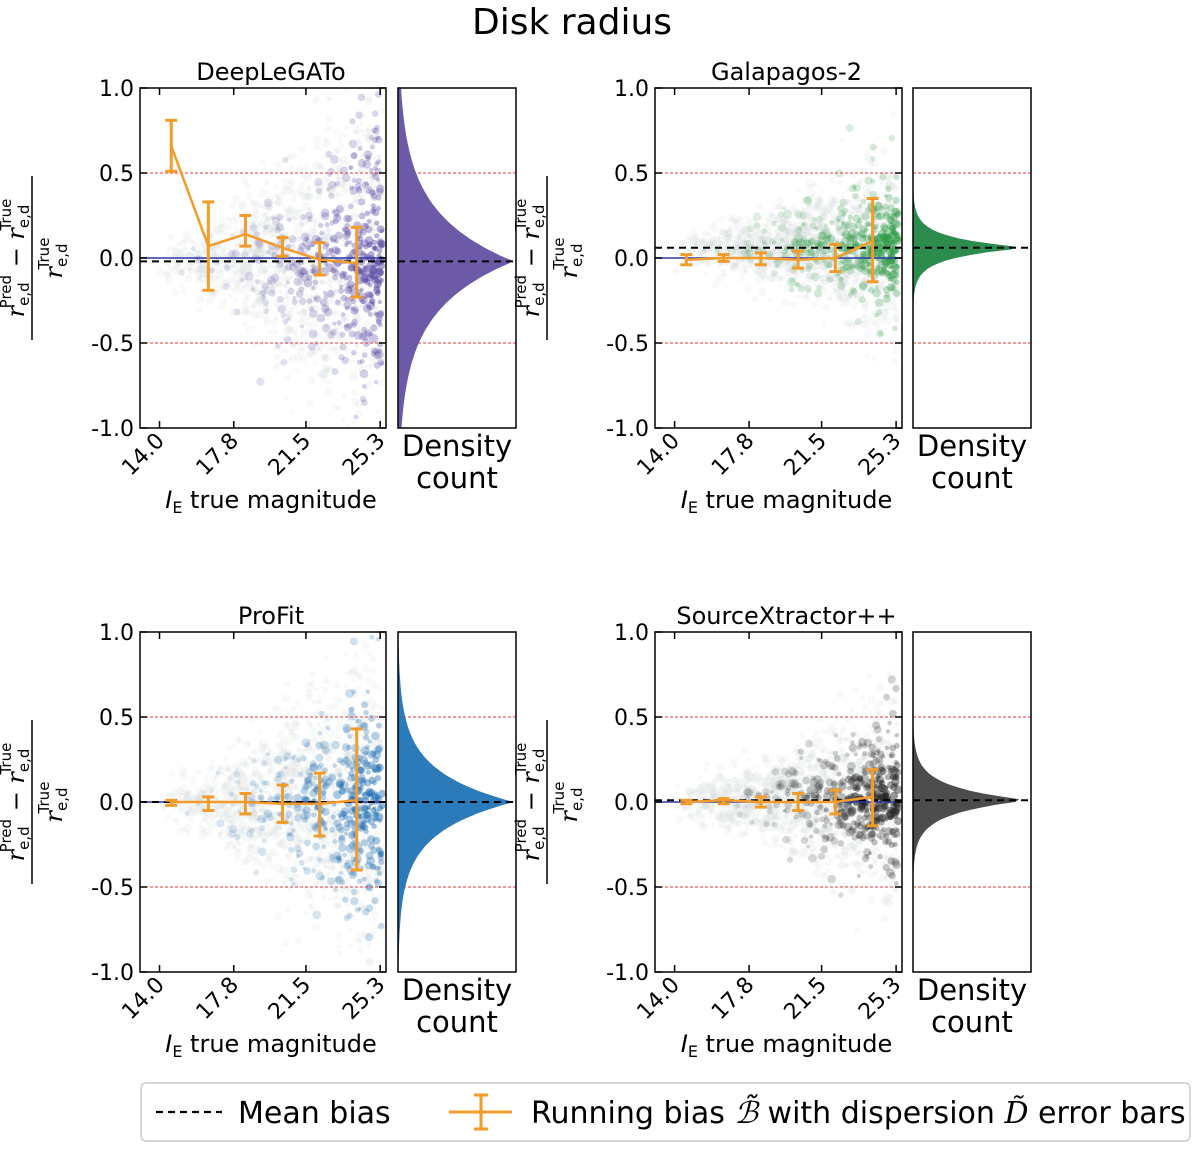  What do you see at coordinates (1015, 1113) in the screenshot?
I see `legend-d-symbol: D̃` at bounding box center [1015, 1113].